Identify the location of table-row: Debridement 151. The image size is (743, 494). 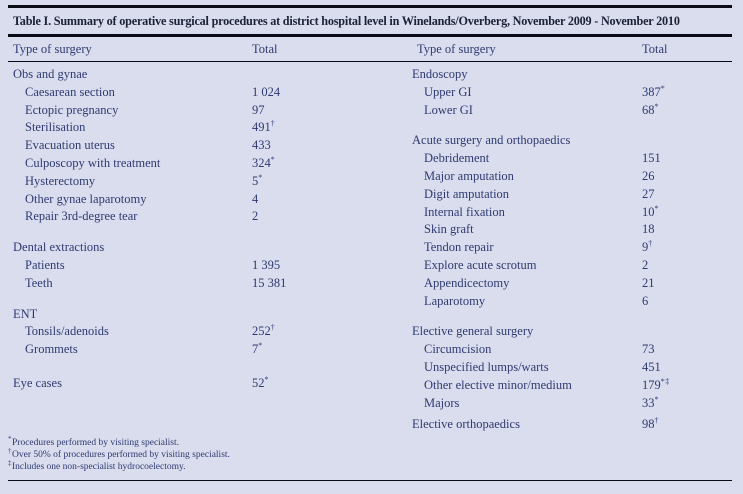
(551, 159).